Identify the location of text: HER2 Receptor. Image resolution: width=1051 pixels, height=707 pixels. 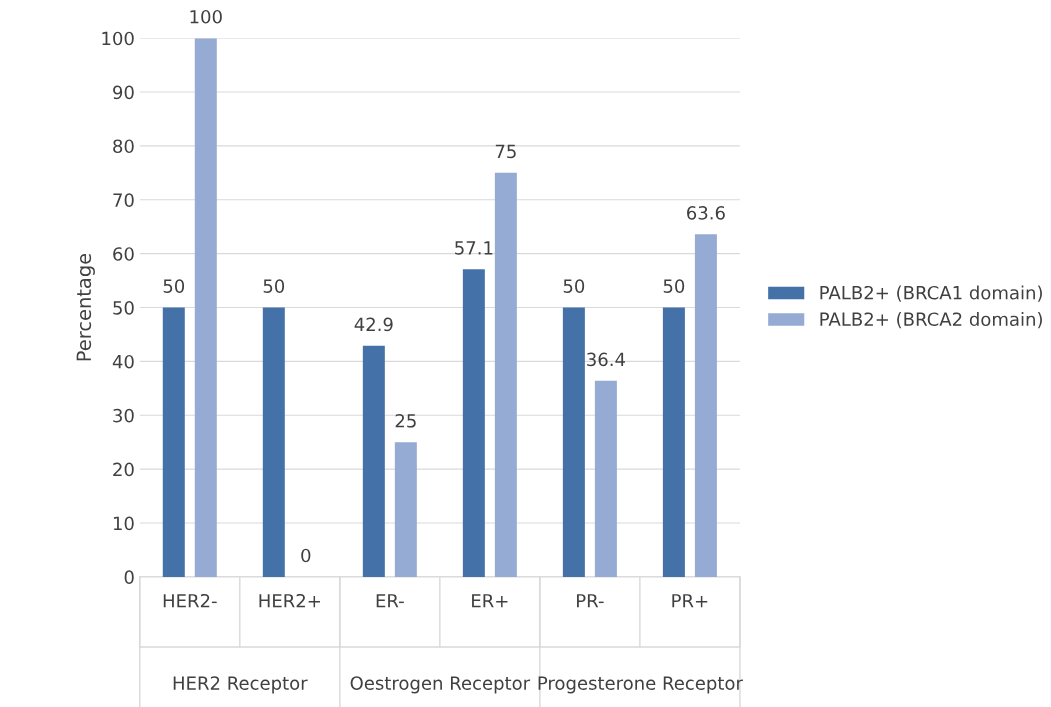
(240, 685).